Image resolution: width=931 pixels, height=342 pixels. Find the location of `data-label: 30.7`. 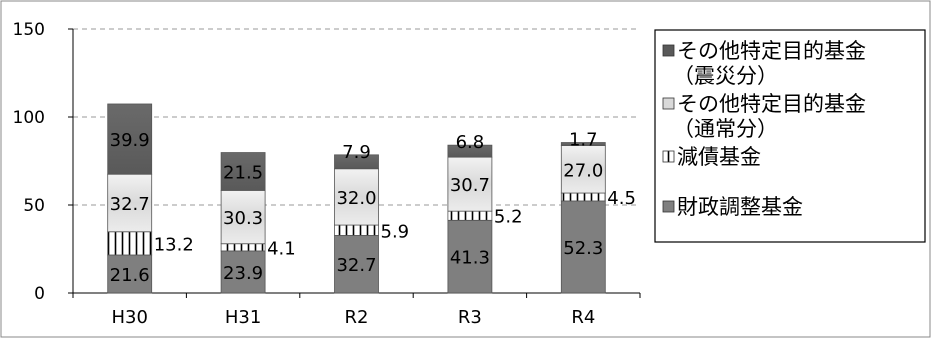

data-label: 30.7 is located at coordinates (470, 185).